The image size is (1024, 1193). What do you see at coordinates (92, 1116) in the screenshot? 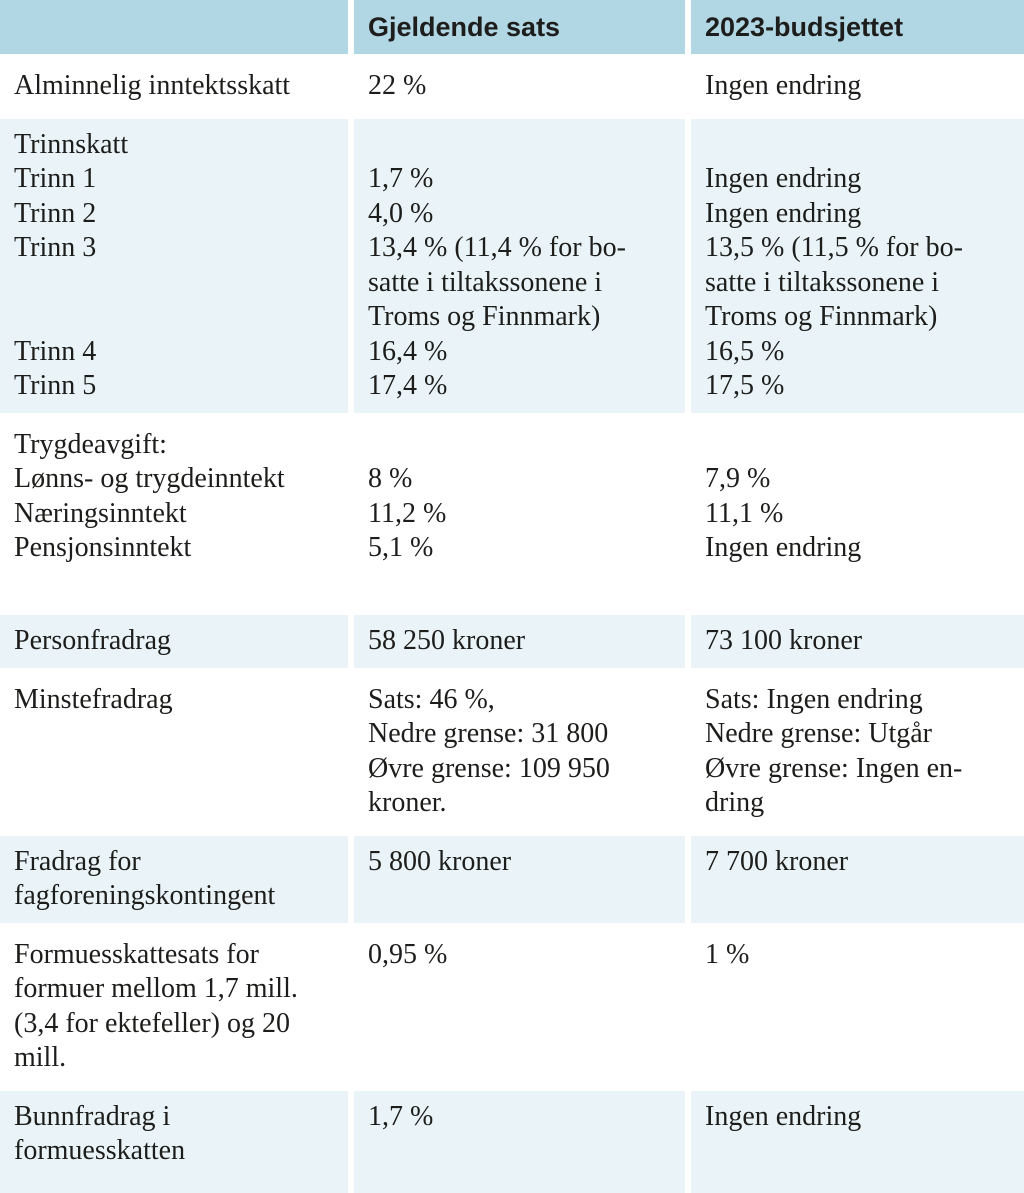
I see `cell-line: Bunnfradrag i` at bounding box center [92, 1116].